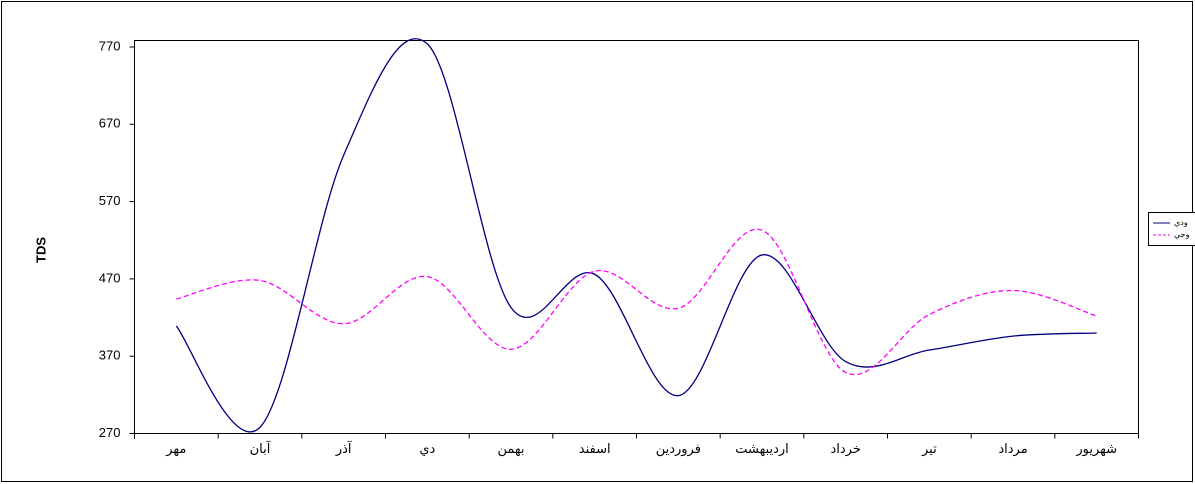 The height and width of the screenshot is (484, 1195). What do you see at coordinates (1182, 234) in the screenshot?
I see `legend-label: وجي` at bounding box center [1182, 234].